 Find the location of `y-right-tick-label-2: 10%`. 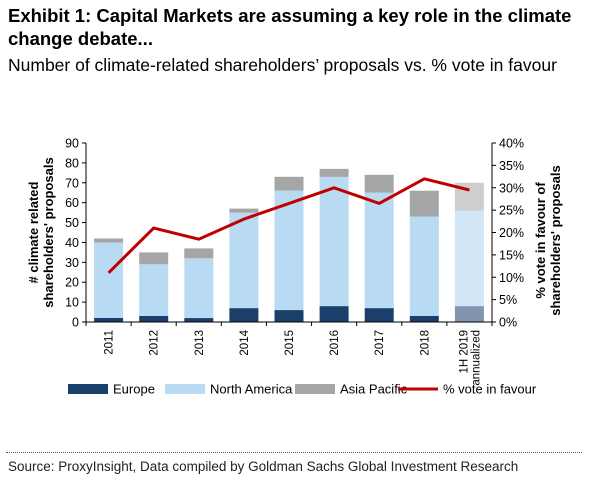

y-right-tick-label-2: 10% is located at coordinates (511, 278).